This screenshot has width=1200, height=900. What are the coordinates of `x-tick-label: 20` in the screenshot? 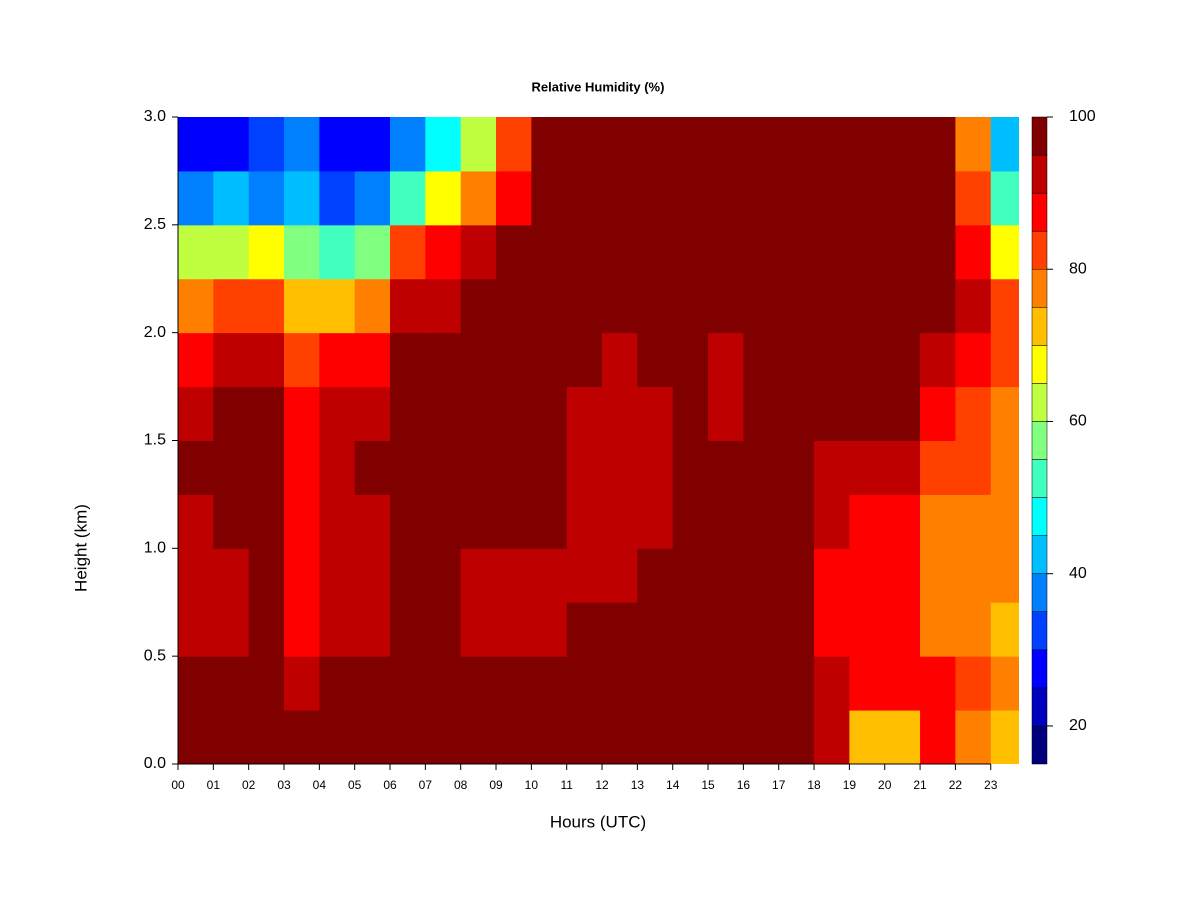 It's located at (885, 785).